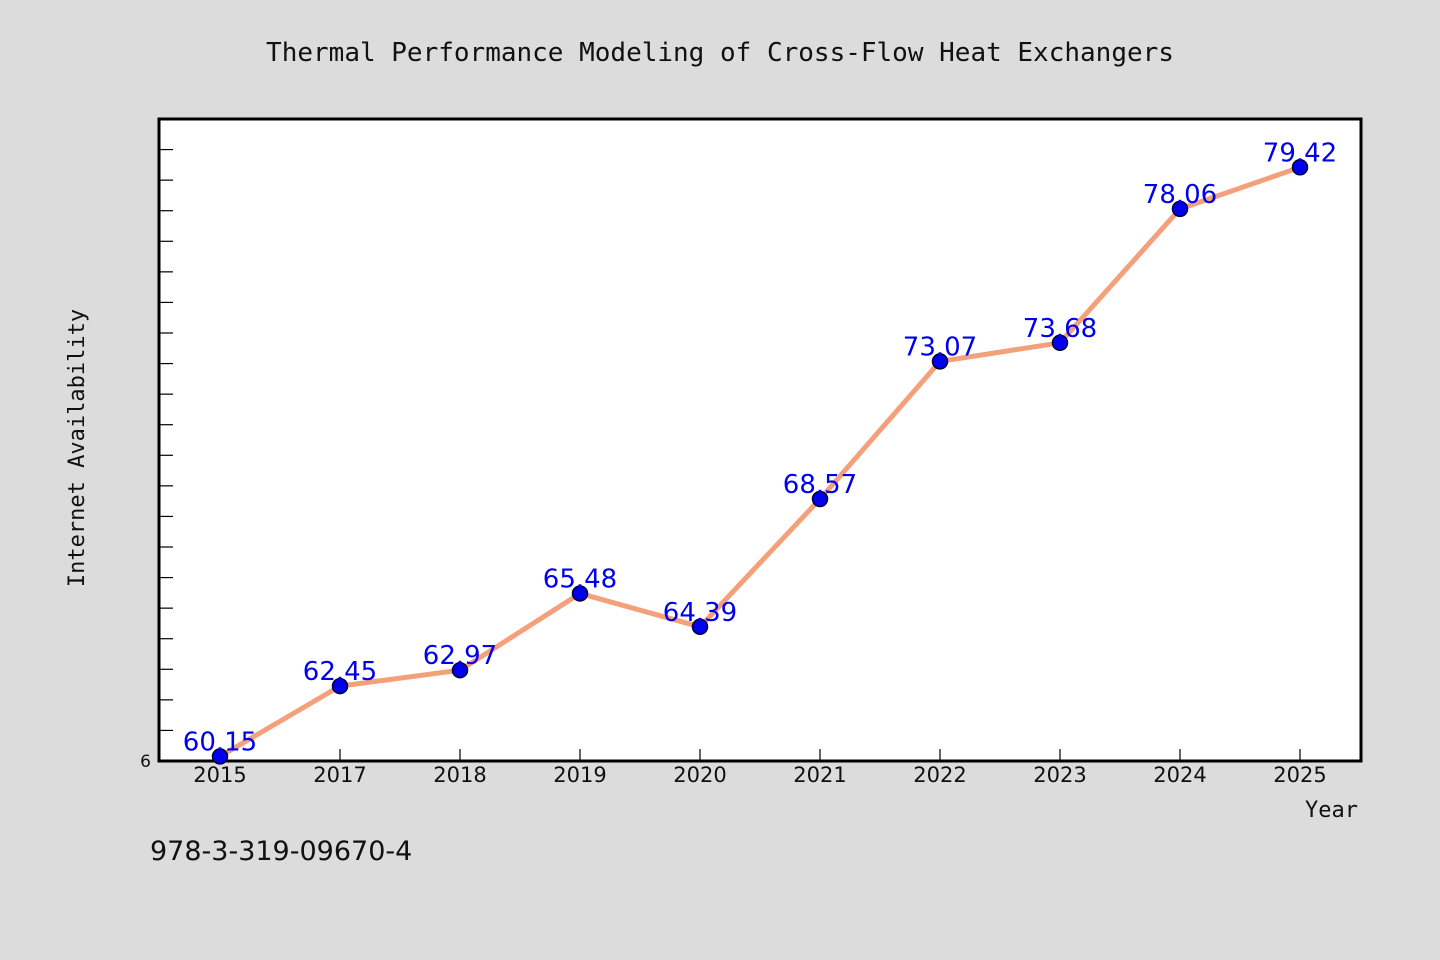 This screenshot has height=960, width=1440. What do you see at coordinates (1059, 775) in the screenshot?
I see `x-tick-label: 2023` at bounding box center [1059, 775].